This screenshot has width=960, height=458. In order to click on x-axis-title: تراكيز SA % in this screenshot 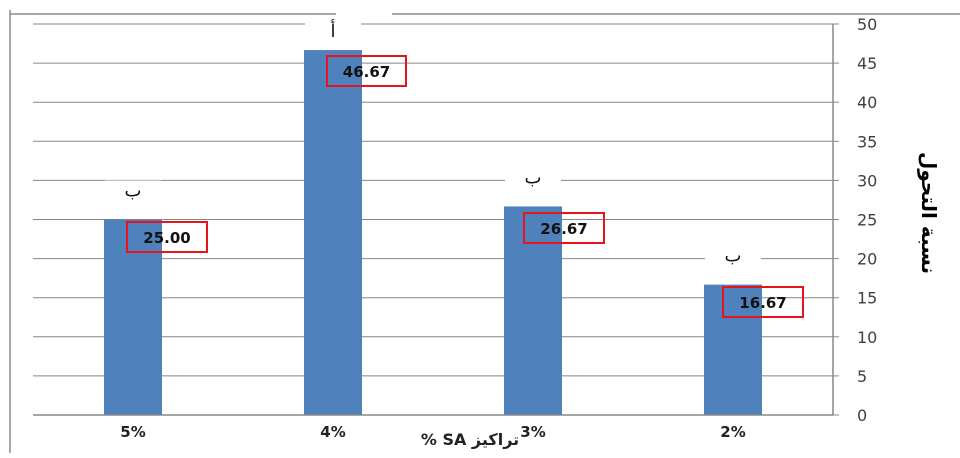, I will do `click(470, 439)`.